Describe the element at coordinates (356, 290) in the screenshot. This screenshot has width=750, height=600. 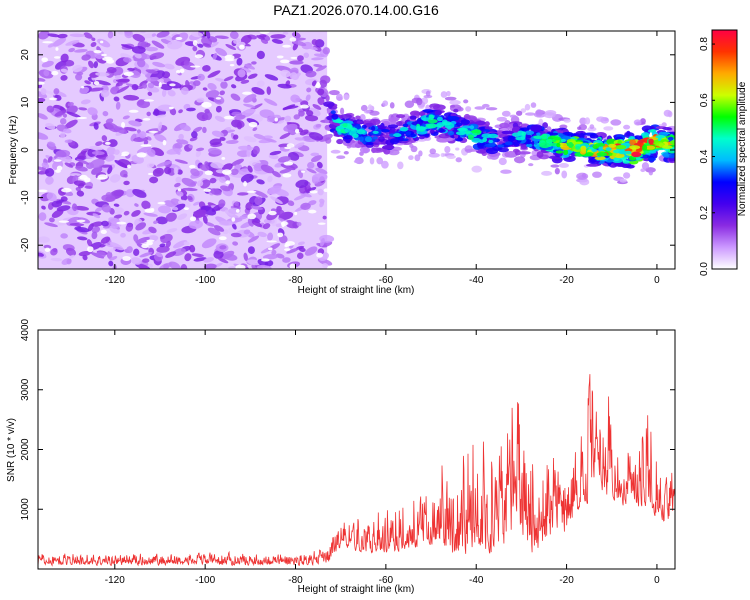
I see `spectrogram-x-label: Height of straight line (km)` at that location.